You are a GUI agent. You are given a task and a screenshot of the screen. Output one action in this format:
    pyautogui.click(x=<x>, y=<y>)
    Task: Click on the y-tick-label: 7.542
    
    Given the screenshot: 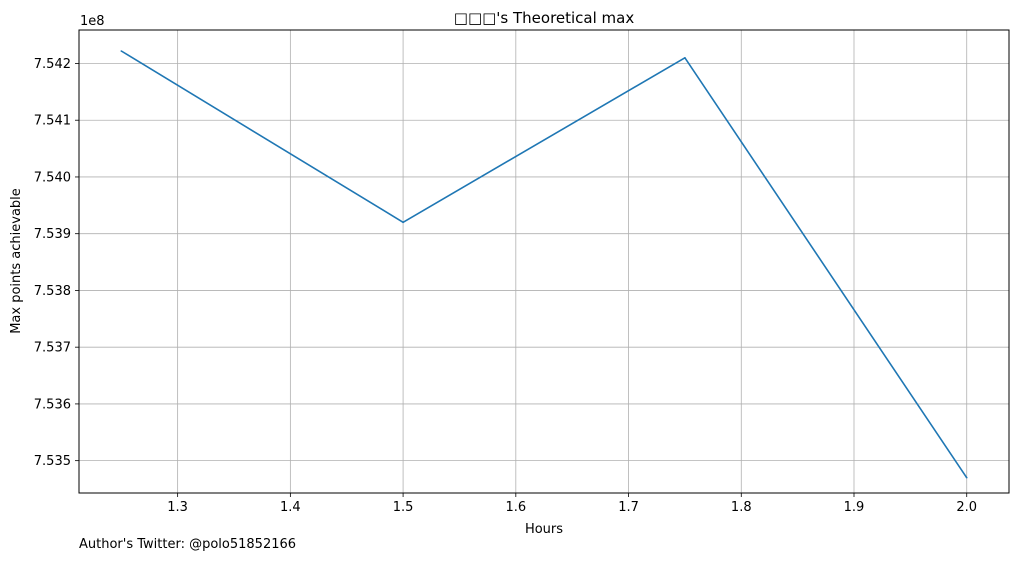 What is the action you would take?
    pyautogui.click(x=52, y=64)
    